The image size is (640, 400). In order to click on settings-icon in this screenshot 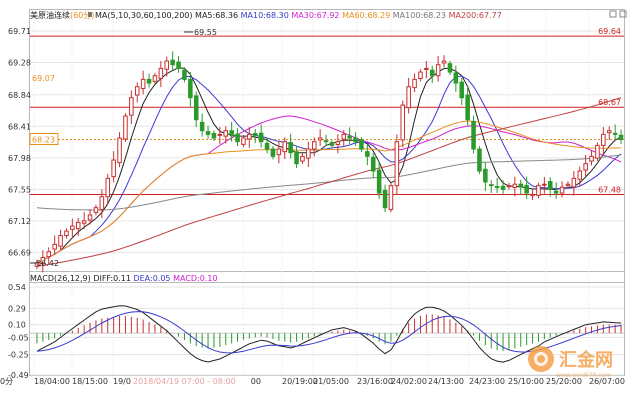, I will do `click(613, 14)`.